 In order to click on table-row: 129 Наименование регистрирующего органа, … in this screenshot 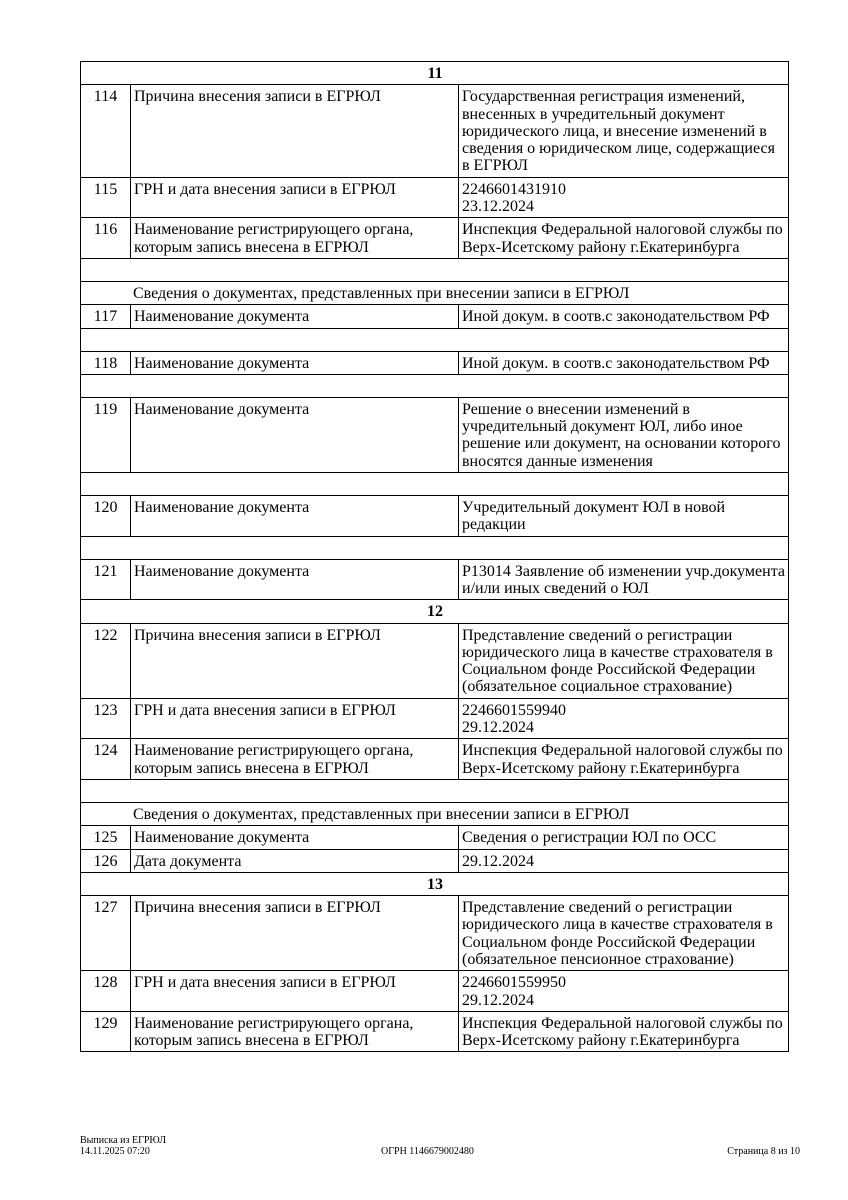, I will do `click(435, 1031)`.